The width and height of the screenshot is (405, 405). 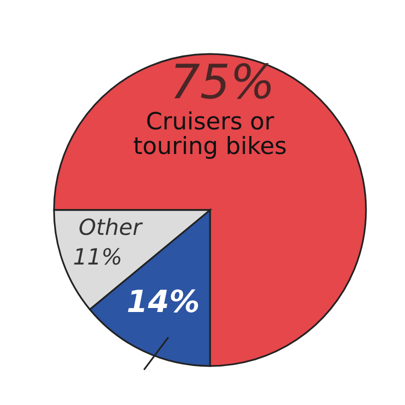 What do you see at coordinates (163, 300) in the screenshot?
I see `data-label: 14%` at bounding box center [163, 300].